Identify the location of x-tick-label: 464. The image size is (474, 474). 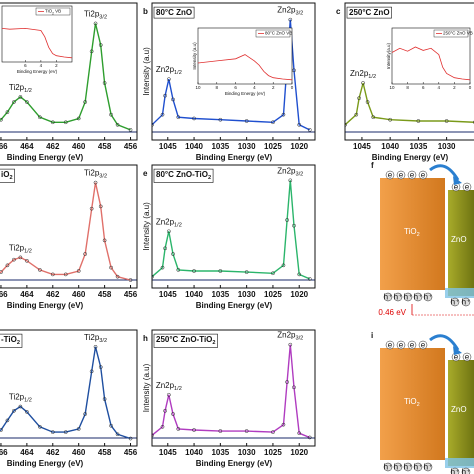
(27, 294).